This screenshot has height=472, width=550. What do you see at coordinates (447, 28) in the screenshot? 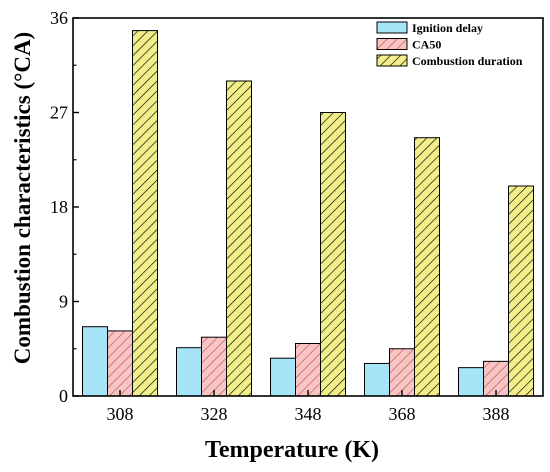
I see `legend-label: Ignition delay` at bounding box center [447, 28].